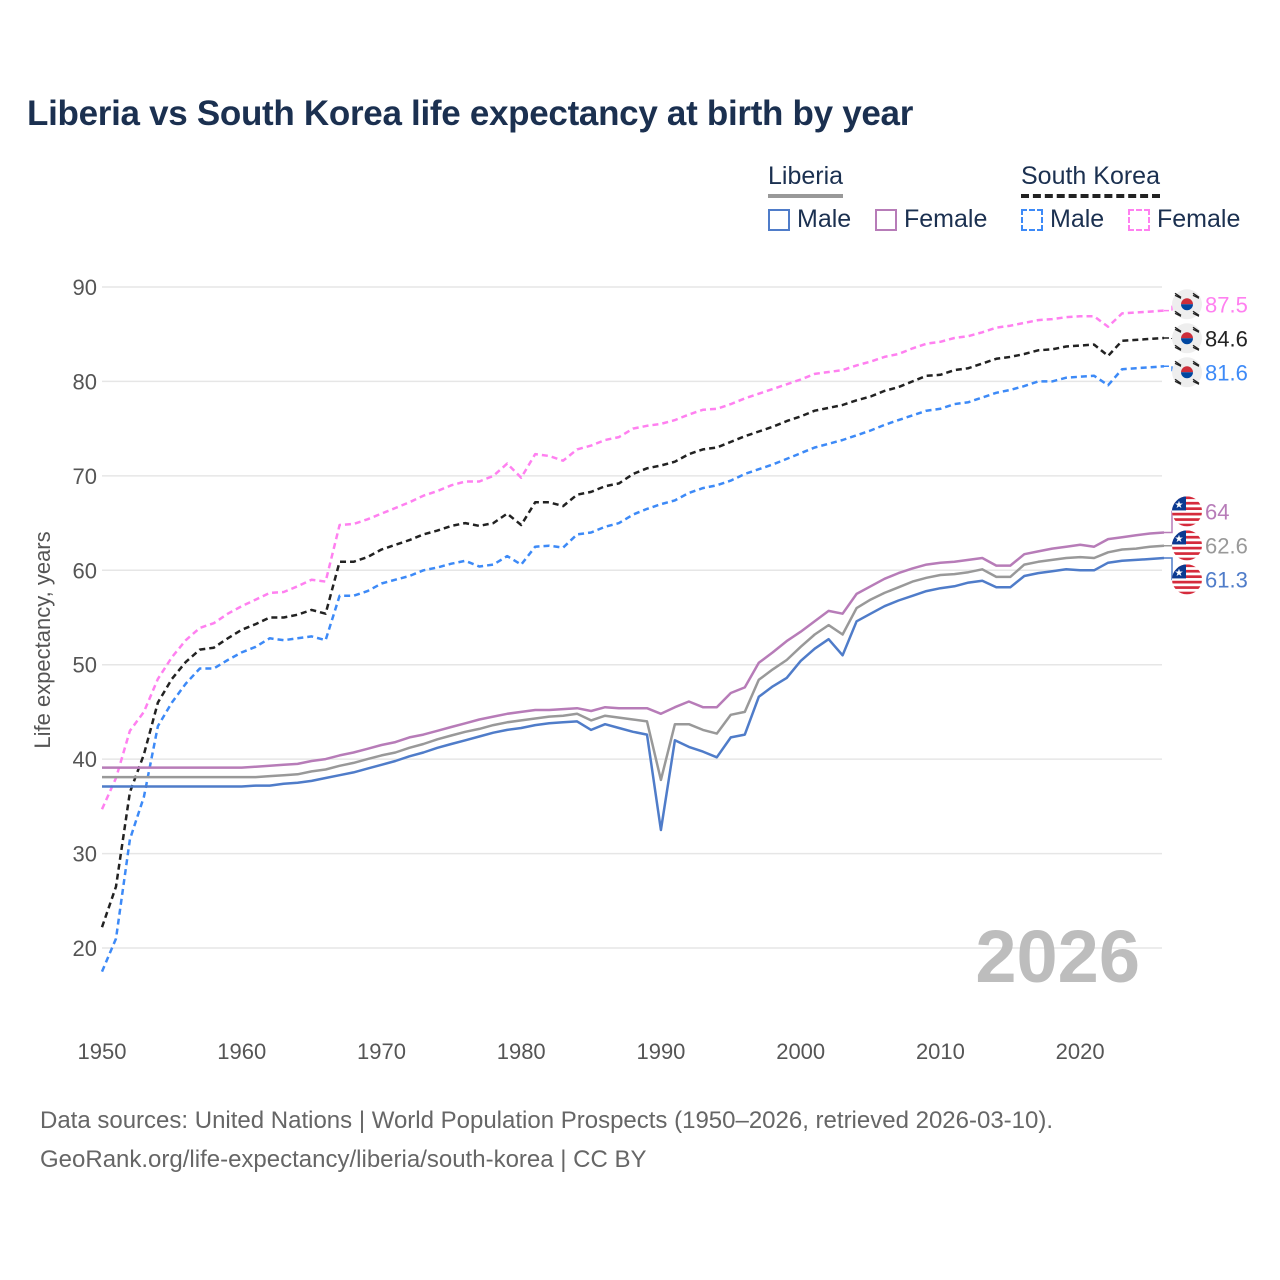 The width and height of the screenshot is (1280, 1280). Describe the element at coordinates (1080, 1051) in the screenshot. I see `x-tick-label: 2020` at that location.